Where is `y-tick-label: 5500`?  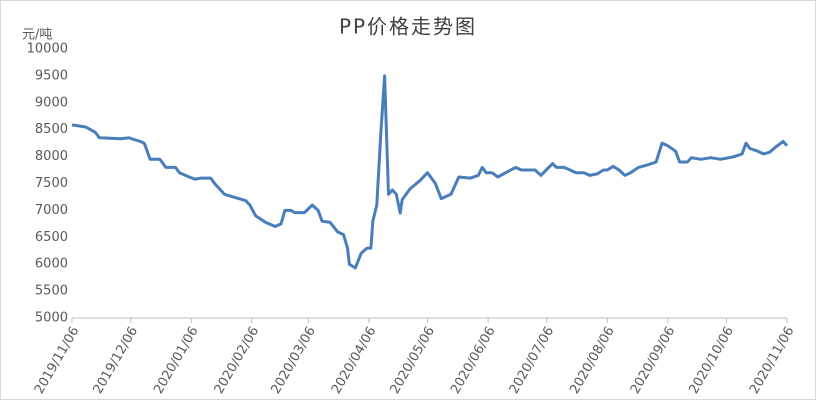 y-tick-label: 5500 is located at coordinates (51, 291).